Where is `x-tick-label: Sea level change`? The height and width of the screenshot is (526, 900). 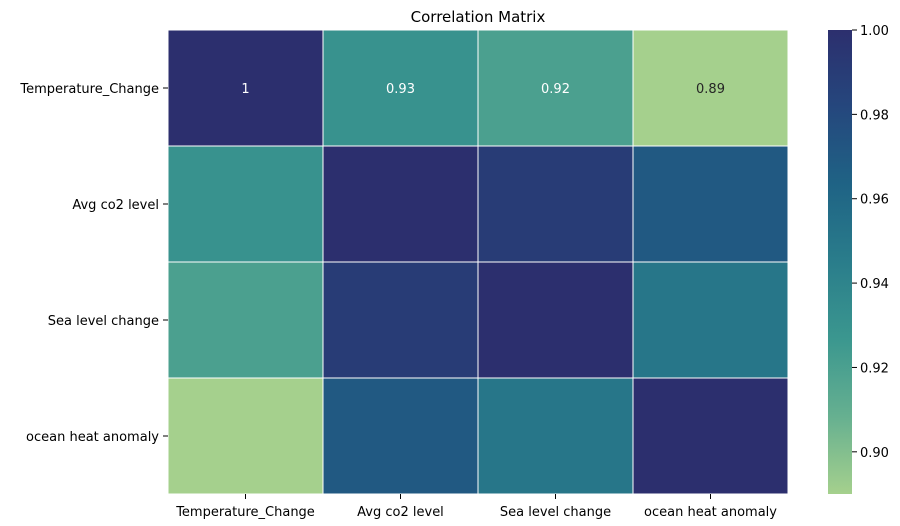
x-tick-label: Sea level change is located at coordinates (555, 512).